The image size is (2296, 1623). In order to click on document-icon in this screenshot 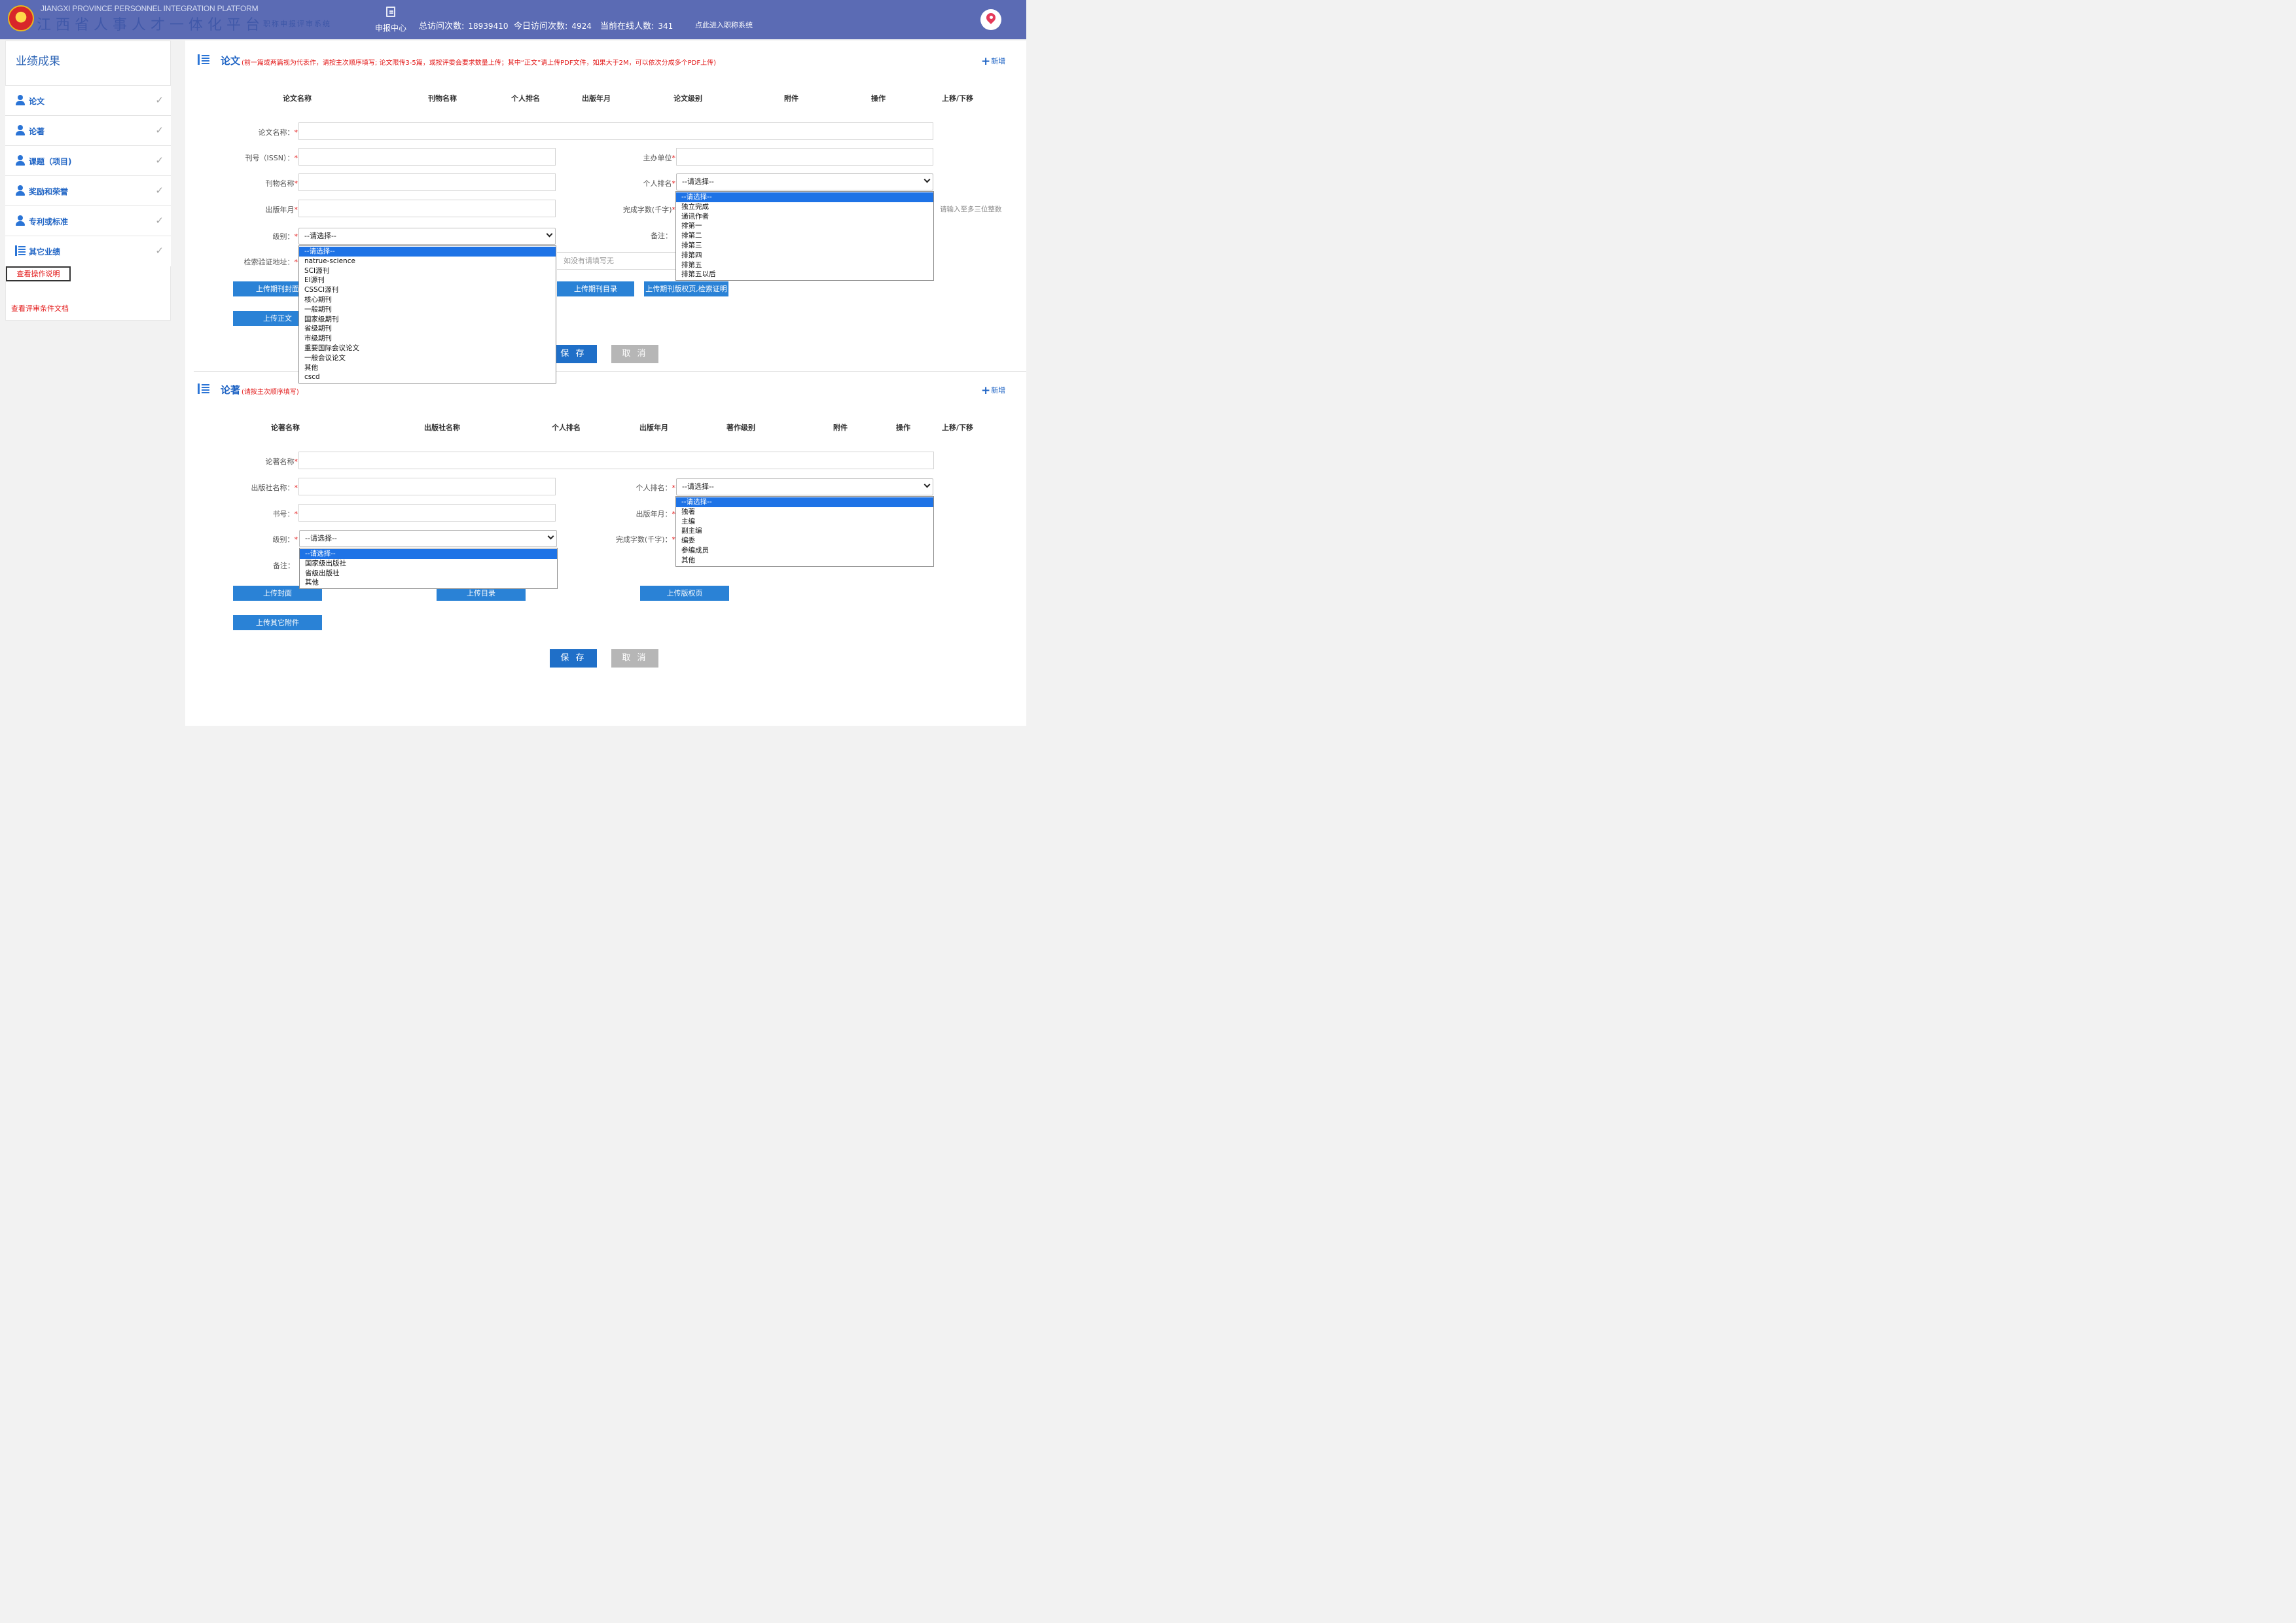, I will do `click(390, 12)`.